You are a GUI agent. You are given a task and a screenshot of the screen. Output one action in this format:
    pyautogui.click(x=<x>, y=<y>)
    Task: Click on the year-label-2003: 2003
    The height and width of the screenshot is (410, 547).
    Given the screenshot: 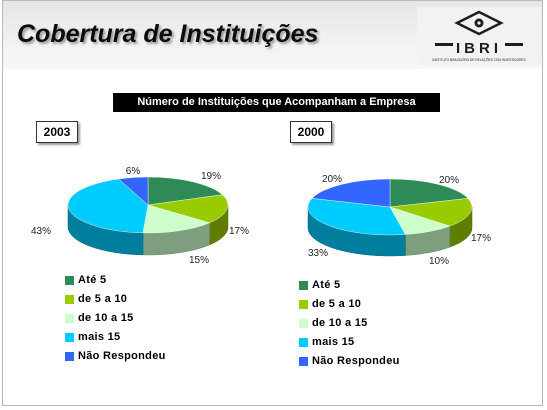 What is the action you would take?
    pyautogui.click(x=57, y=132)
    